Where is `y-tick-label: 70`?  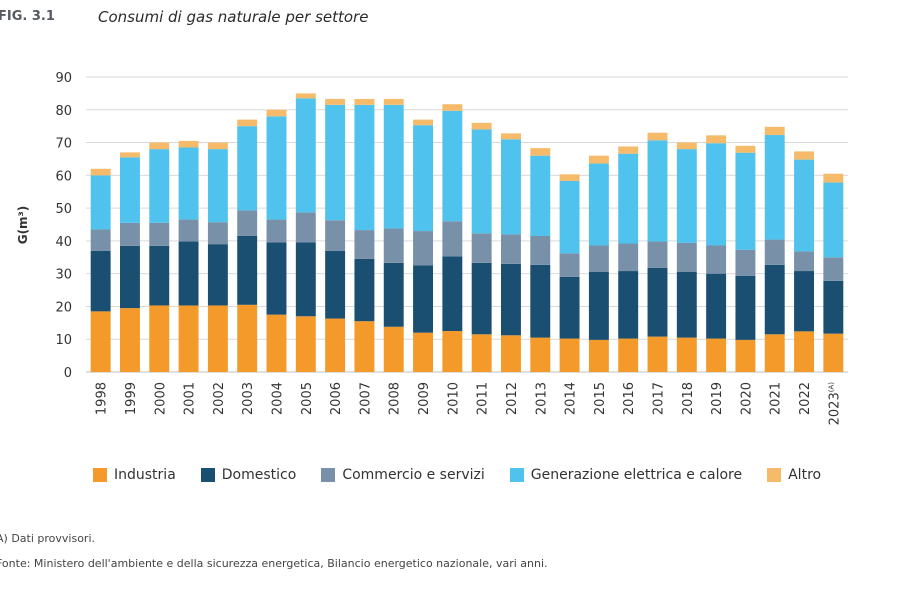 y-tick-label: 70 is located at coordinates (63, 144).